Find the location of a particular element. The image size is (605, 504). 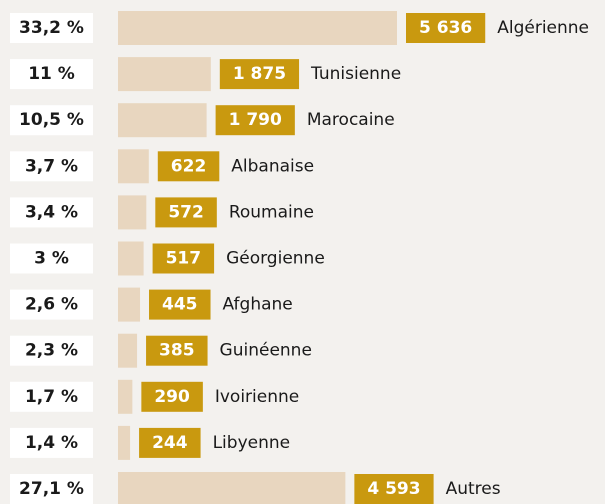

value-label: 290 is located at coordinates (172, 397).